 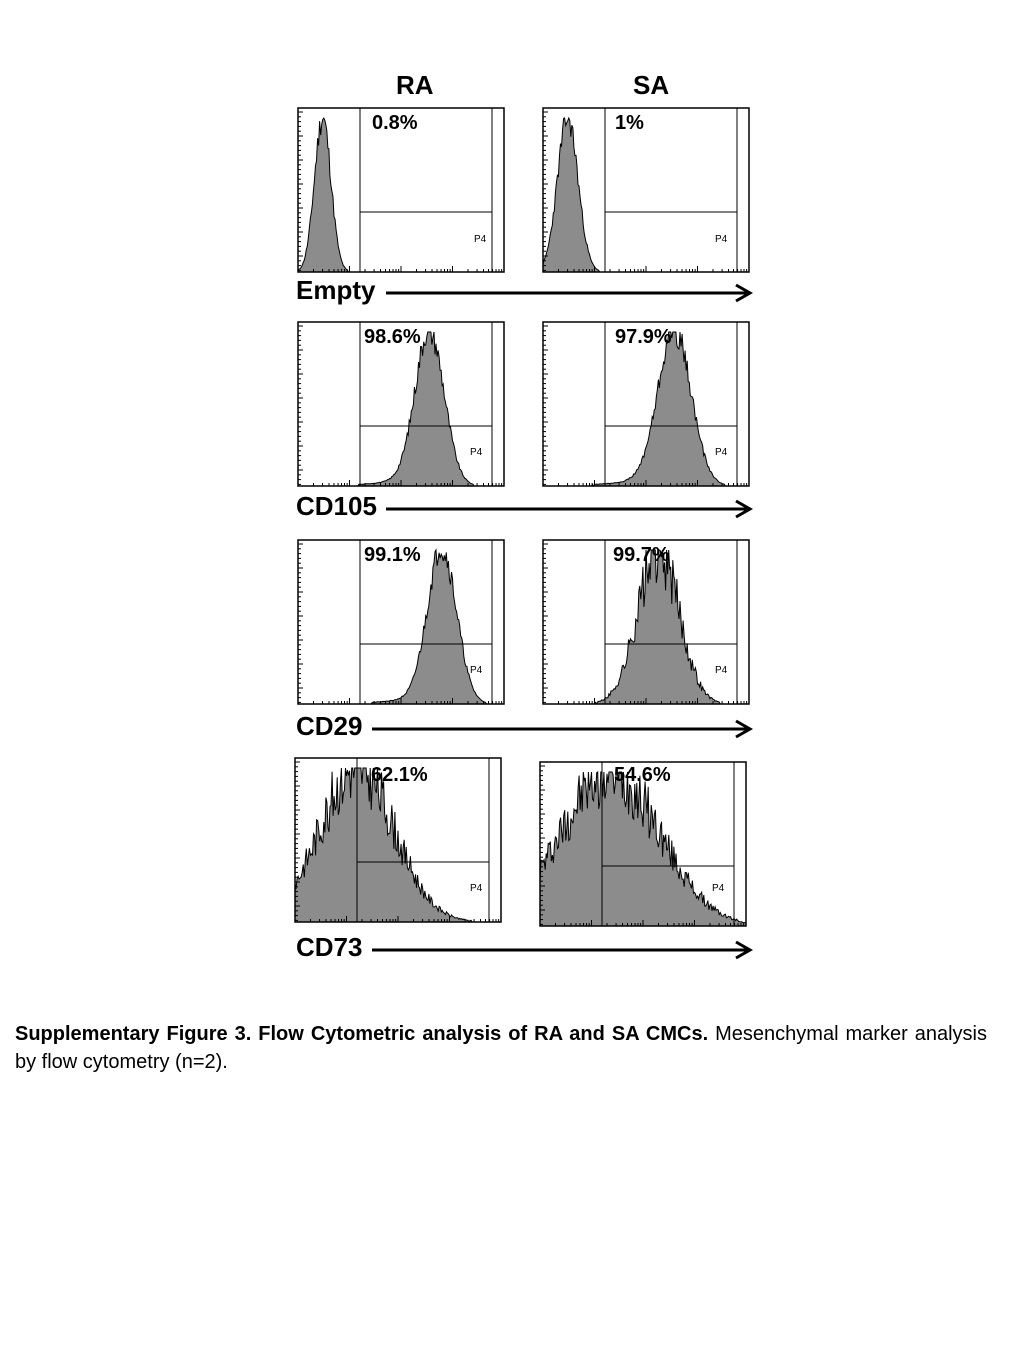 I want to click on axis-row-empty: Empty, so click(x=526, y=292).